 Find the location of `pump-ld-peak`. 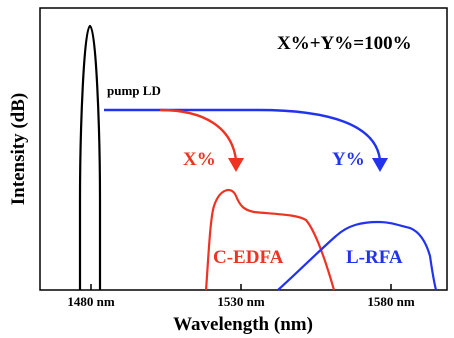

pump-ld-peak is located at coordinates (90, 157).